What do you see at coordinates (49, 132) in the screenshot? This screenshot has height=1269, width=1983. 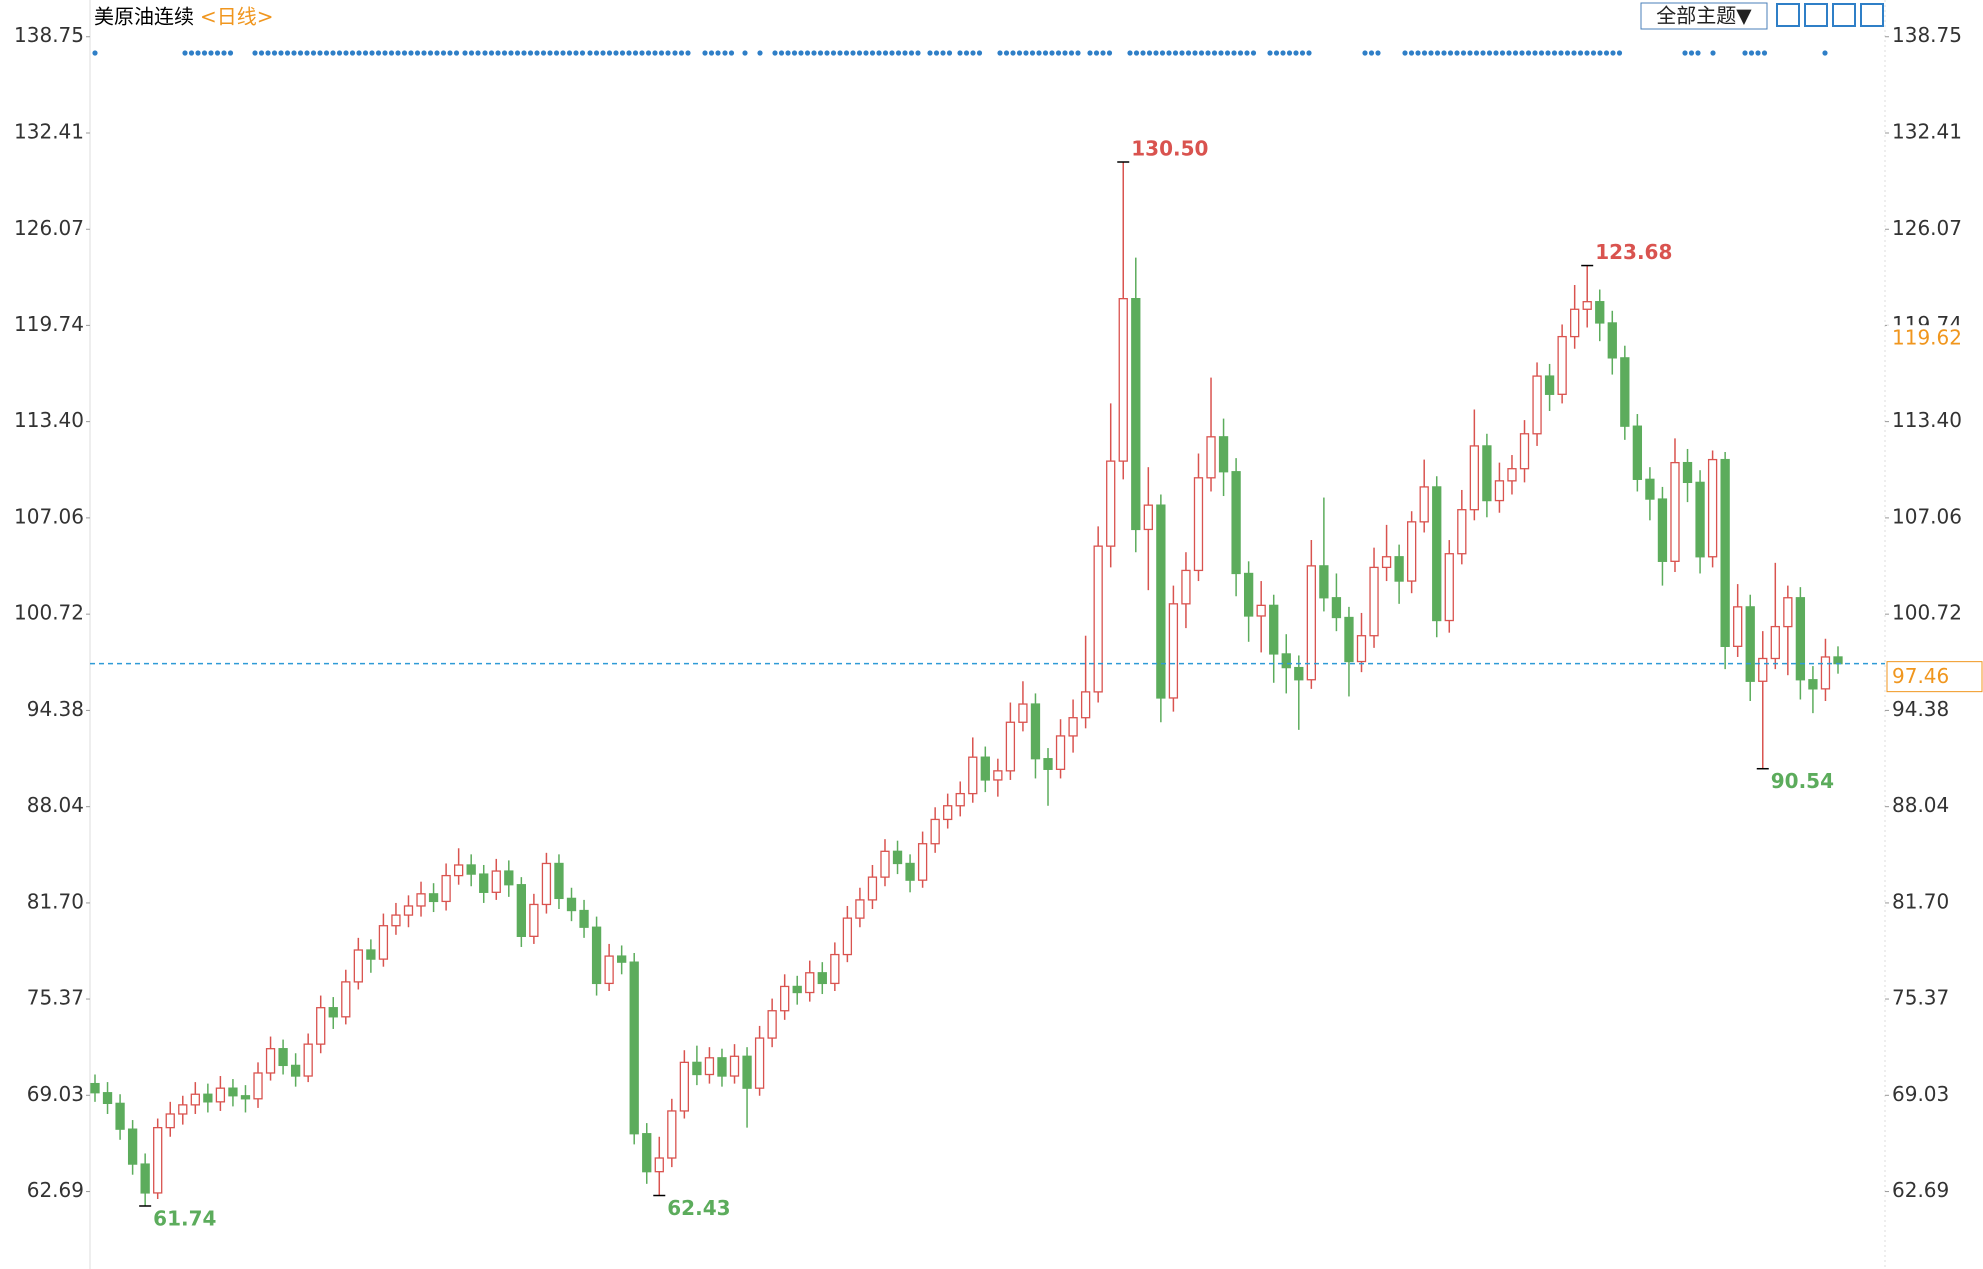 I see `y-tick-label: 132.41` at bounding box center [49, 132].